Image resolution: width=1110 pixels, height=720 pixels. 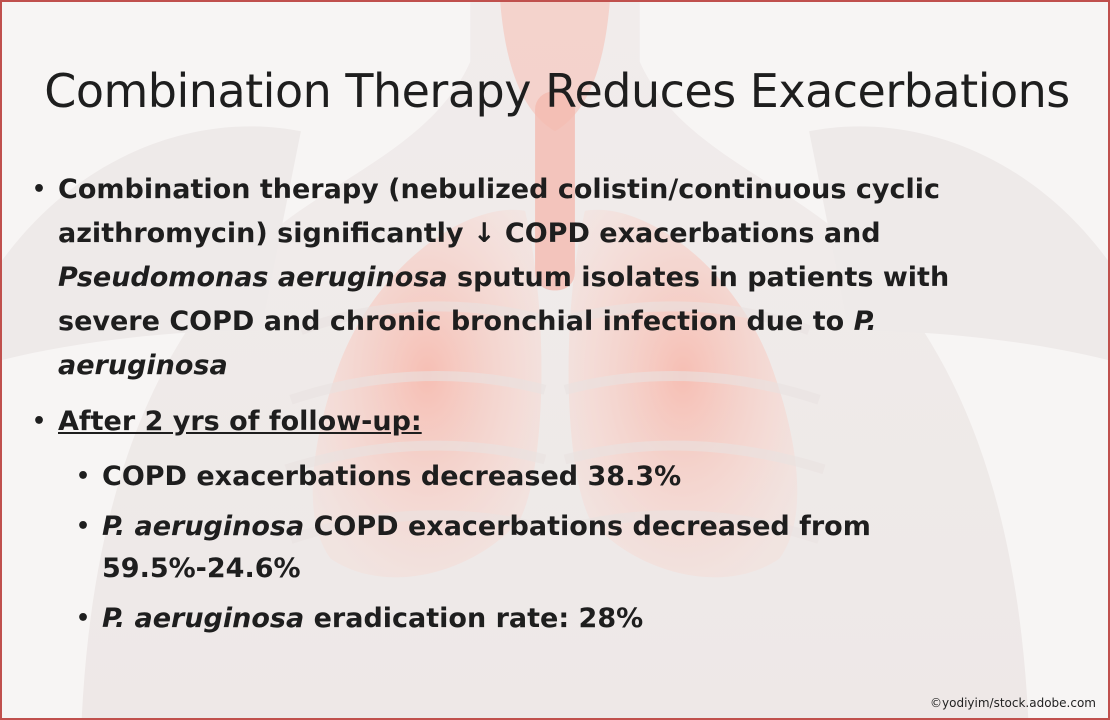 I want to click on bullet-text-b: COPD exacerbations and, so click(x=688, y=233).